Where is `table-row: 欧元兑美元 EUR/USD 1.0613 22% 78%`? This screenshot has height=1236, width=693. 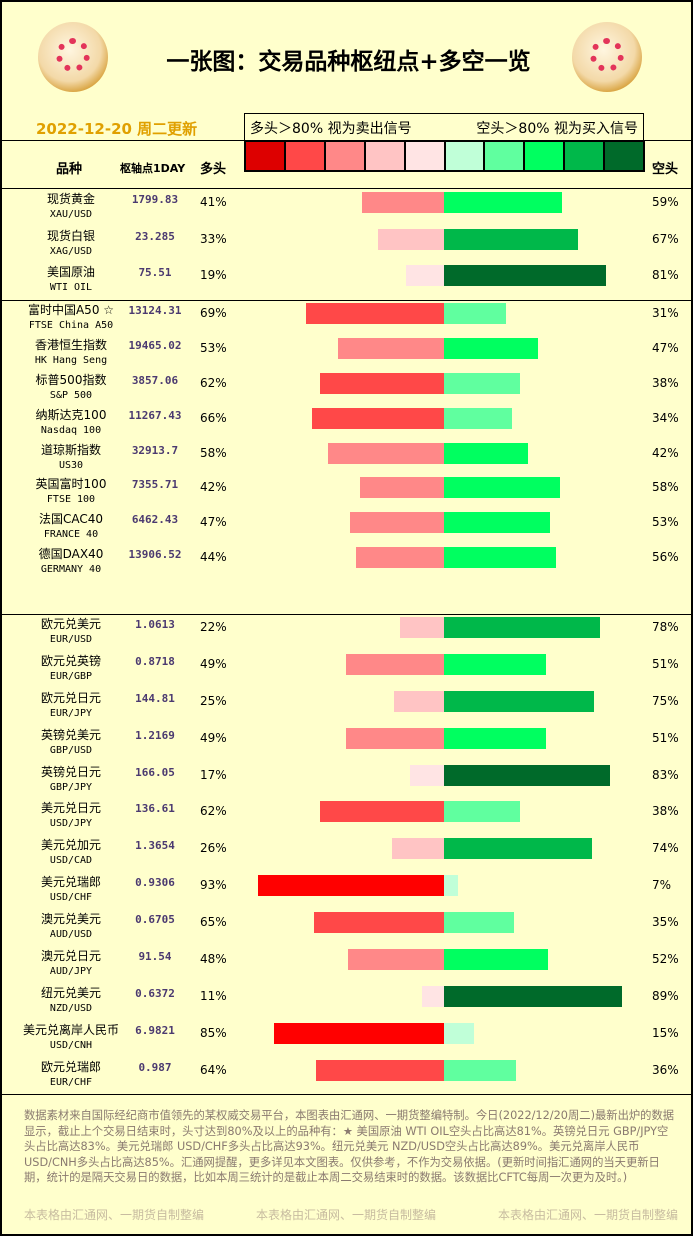 table-row: 欧元兑美元 EUR/USD 1.0613 22% 78% is located at coordinates (347, 633).